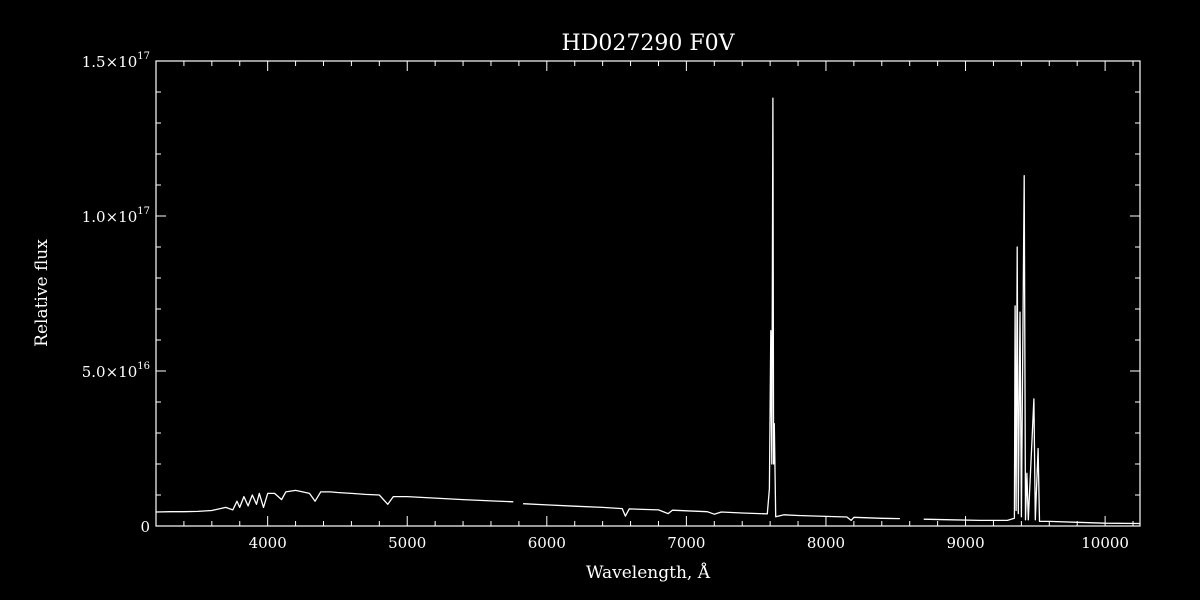 This screenshot has height=600, width=1200. I want to click on x-tick-label: 10000, so click(1105, 543).